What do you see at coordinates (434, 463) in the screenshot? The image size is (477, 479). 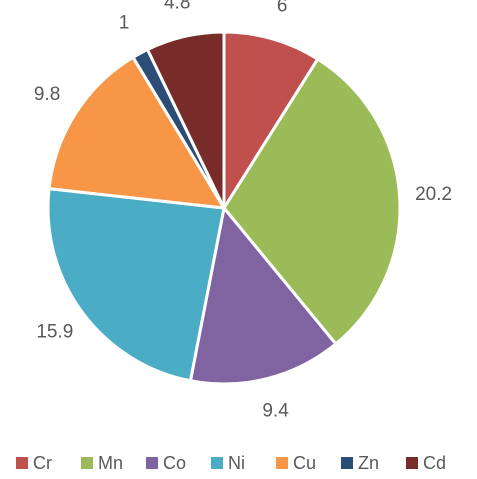 I see `legend-label: Cd` at bounding box center [434, 463].